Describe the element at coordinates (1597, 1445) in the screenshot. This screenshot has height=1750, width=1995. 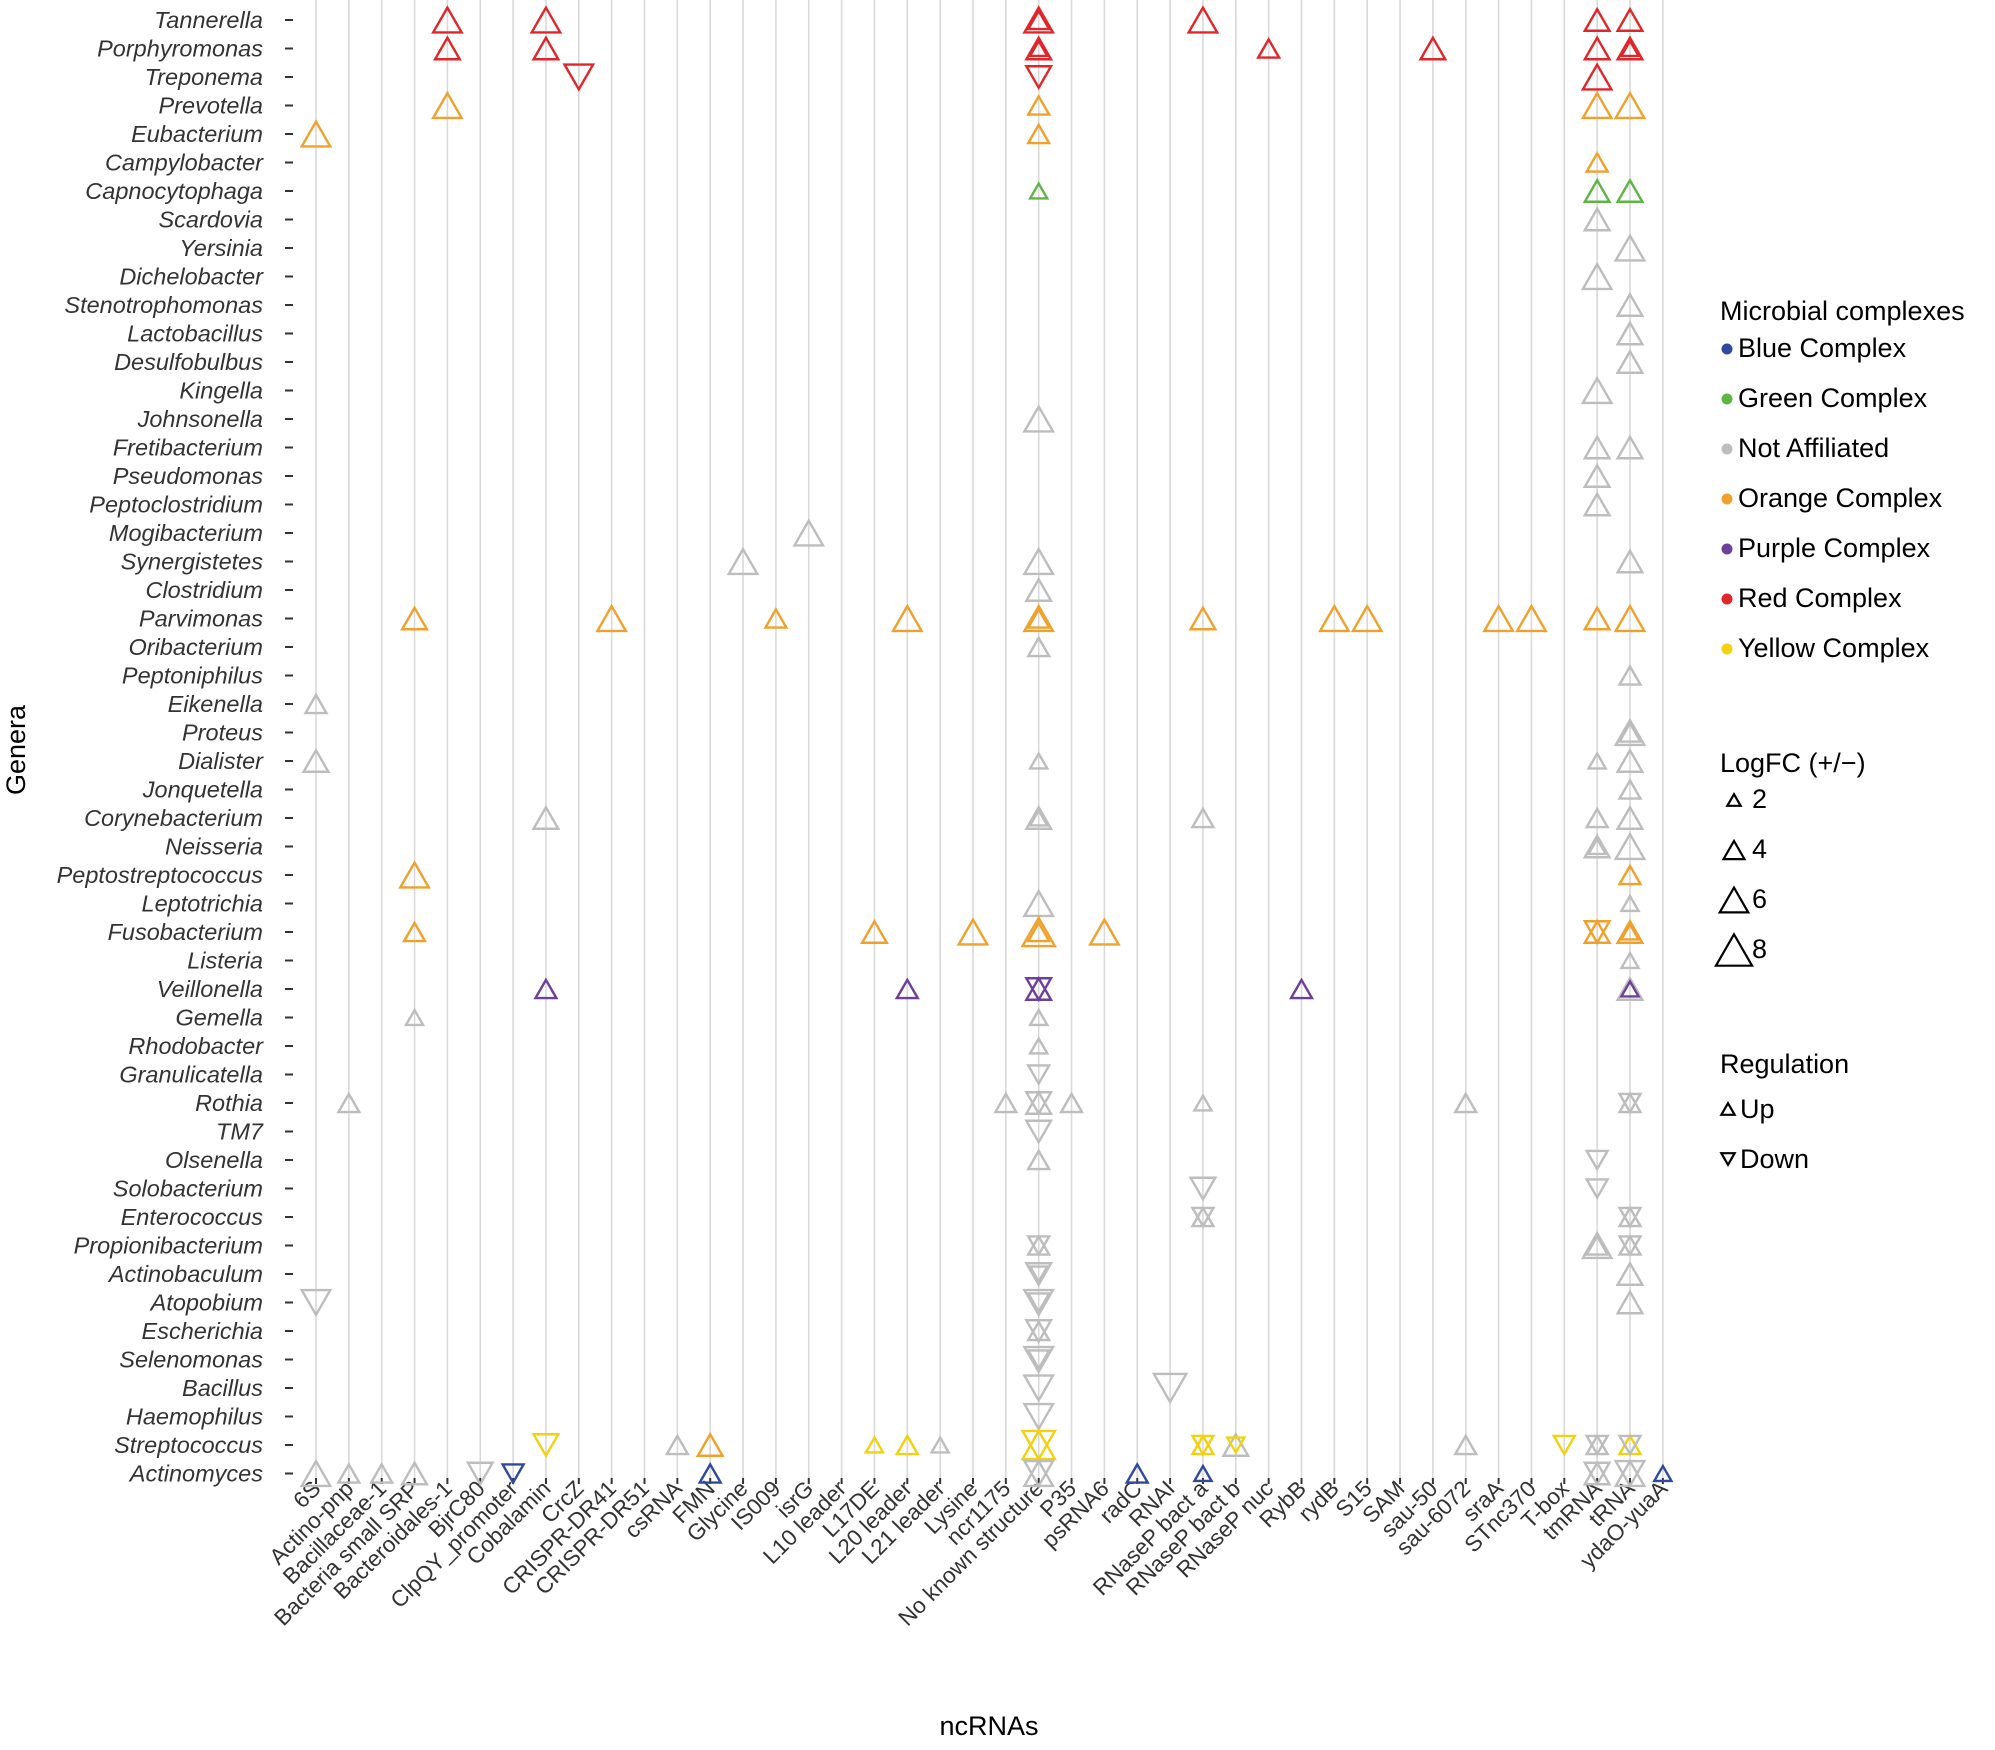
I see `marker-streptococcus-tmrna-down` at that location.